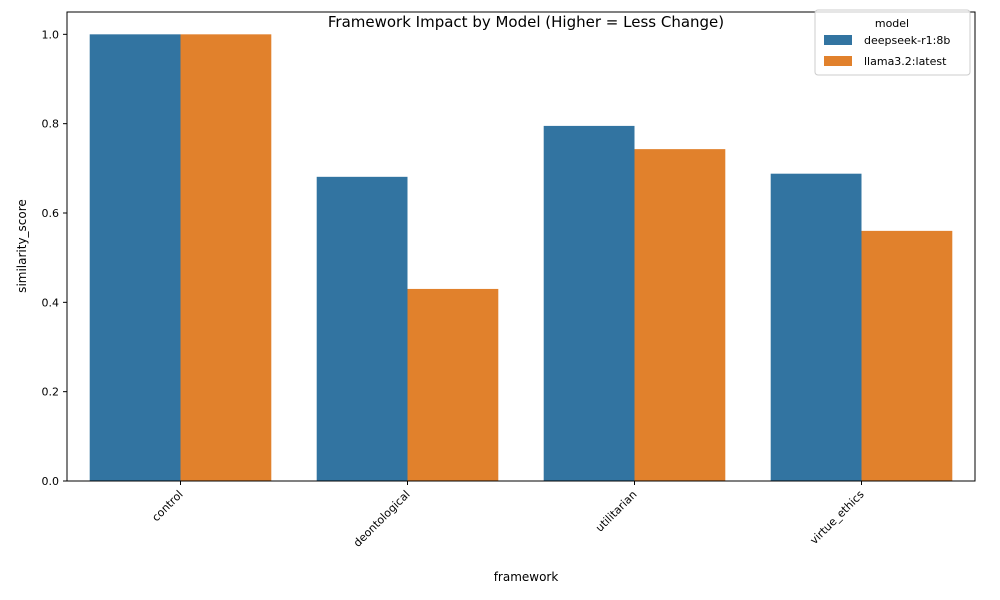 This screenshot has height=600, width=1000. Describe the element at coordinates (816, 327) in the screenshot. I see `bar-virtue_ethics-deepseek-r1:8b` at that location.